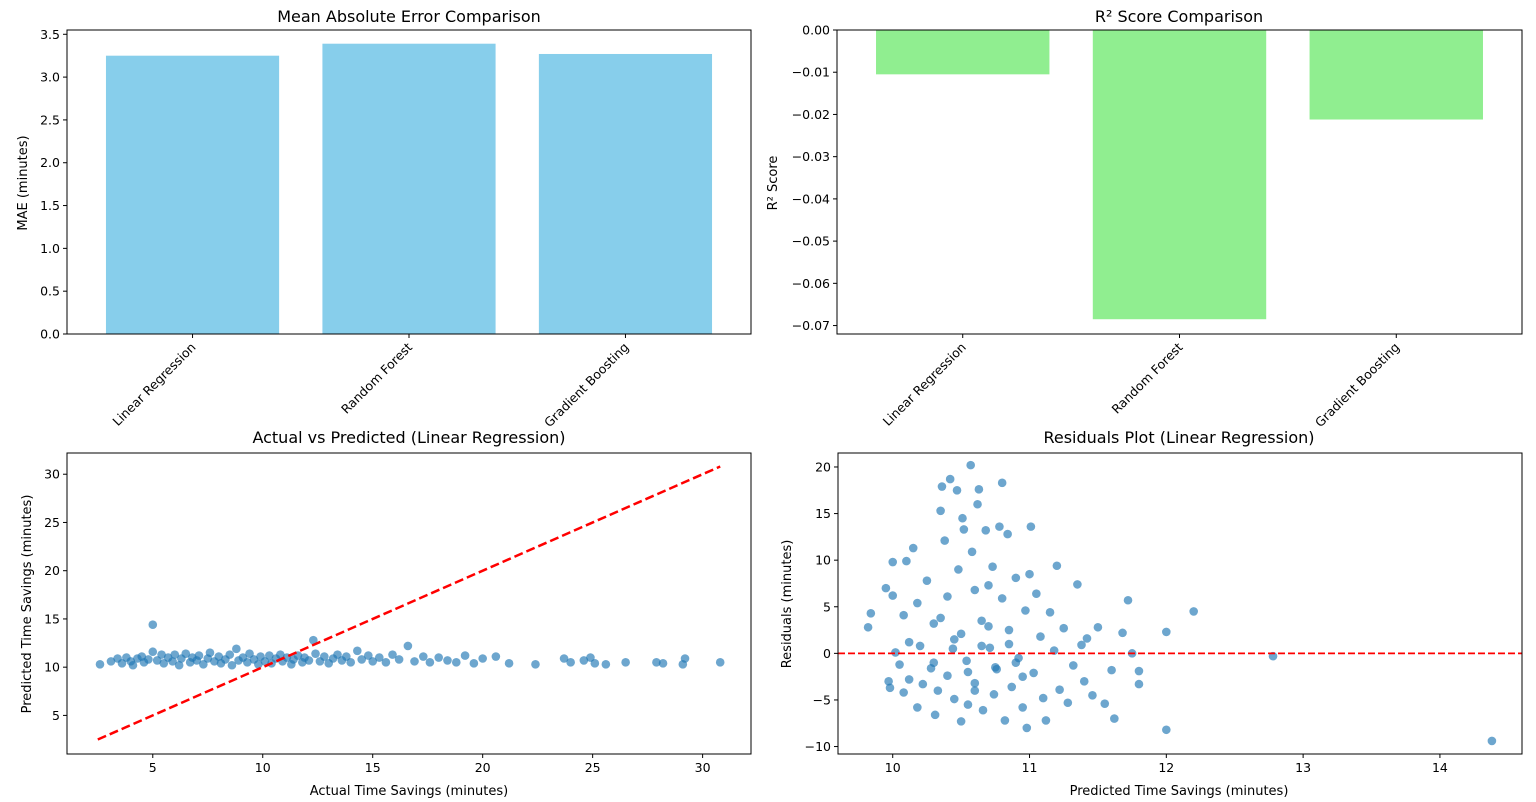  What do you see at coordinates (827, 606) in the screenshot?
I see `y-tick-label: 5` at bounding box center [827, 606].